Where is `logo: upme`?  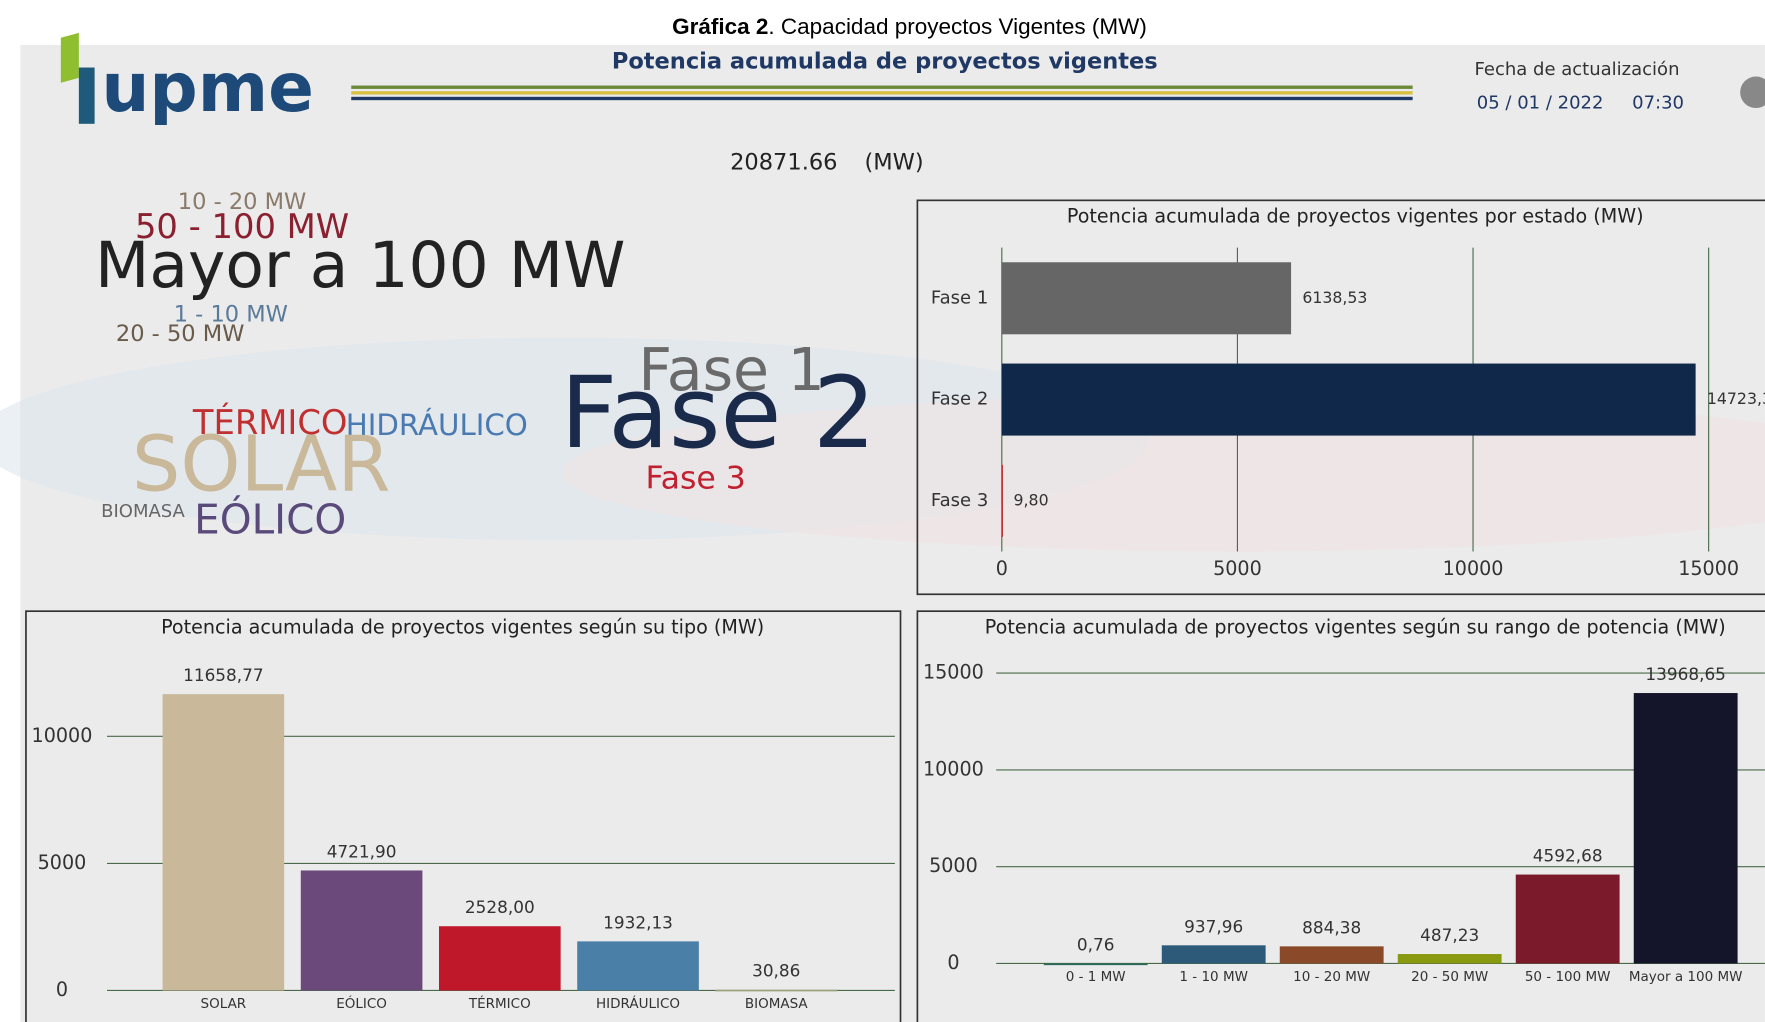
logo: upme is located at coordinates (207, 87).